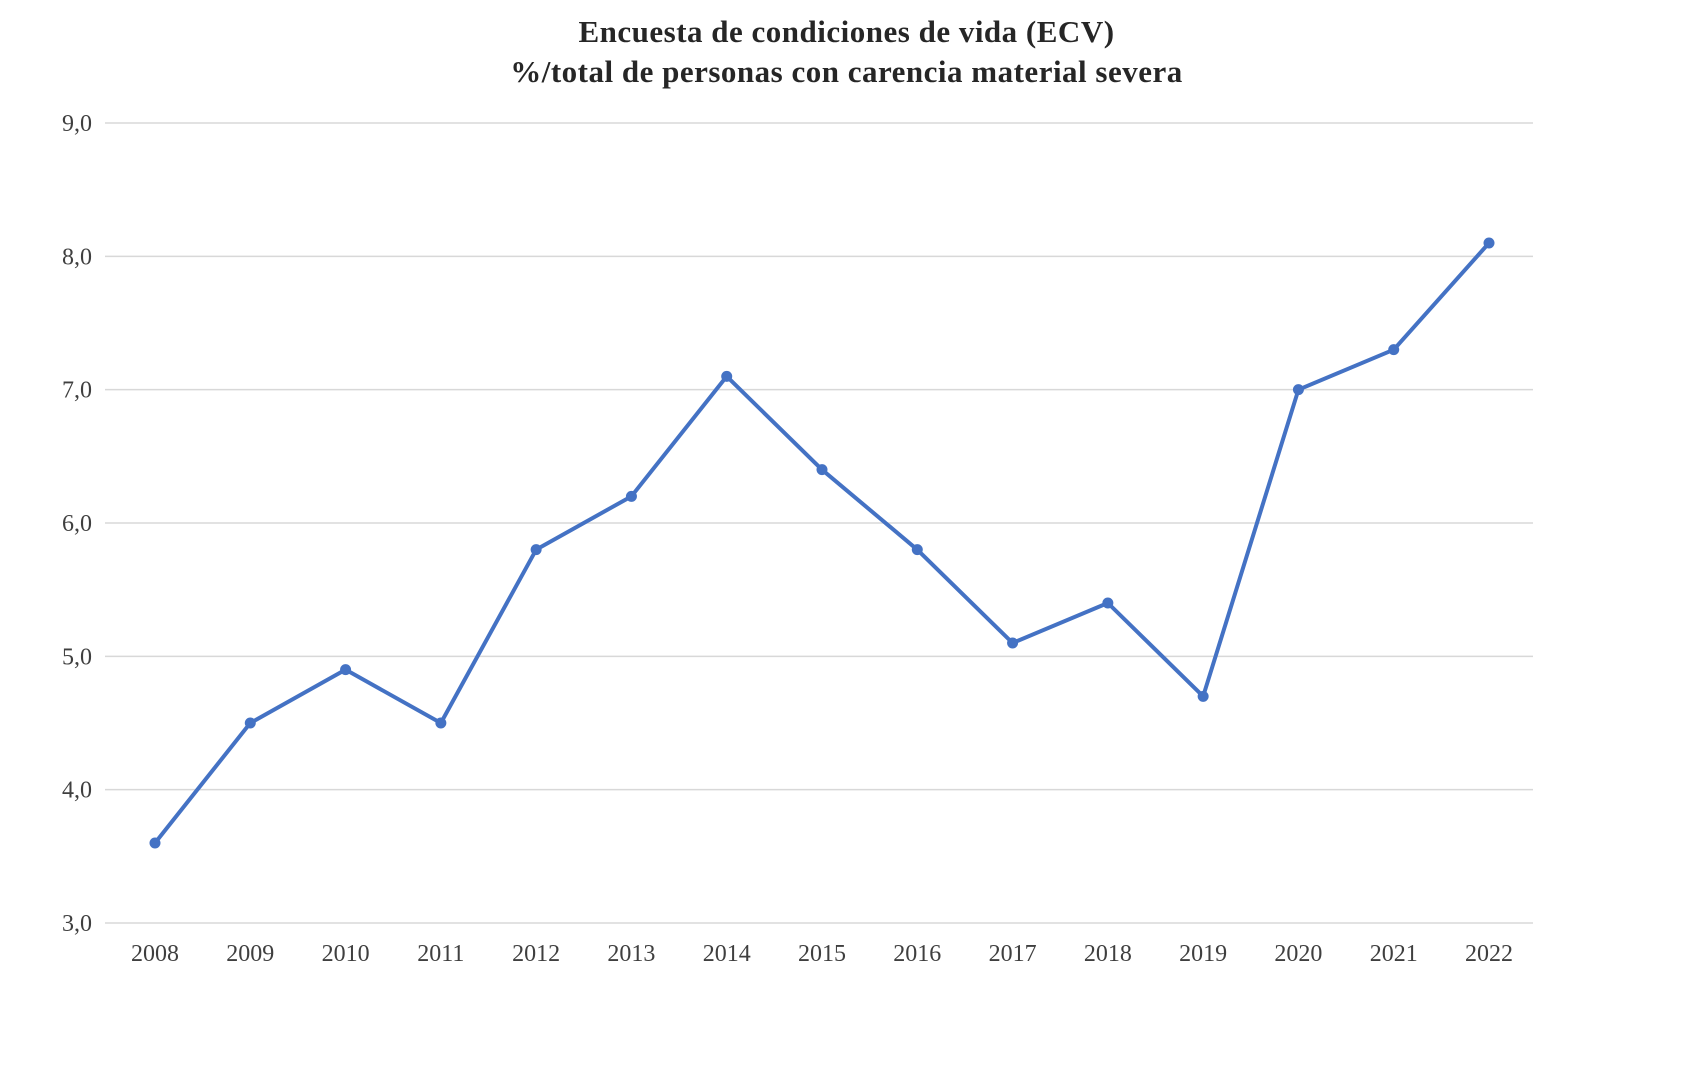  I want to click on x-tick-label: 2017, so click(1013, 954).